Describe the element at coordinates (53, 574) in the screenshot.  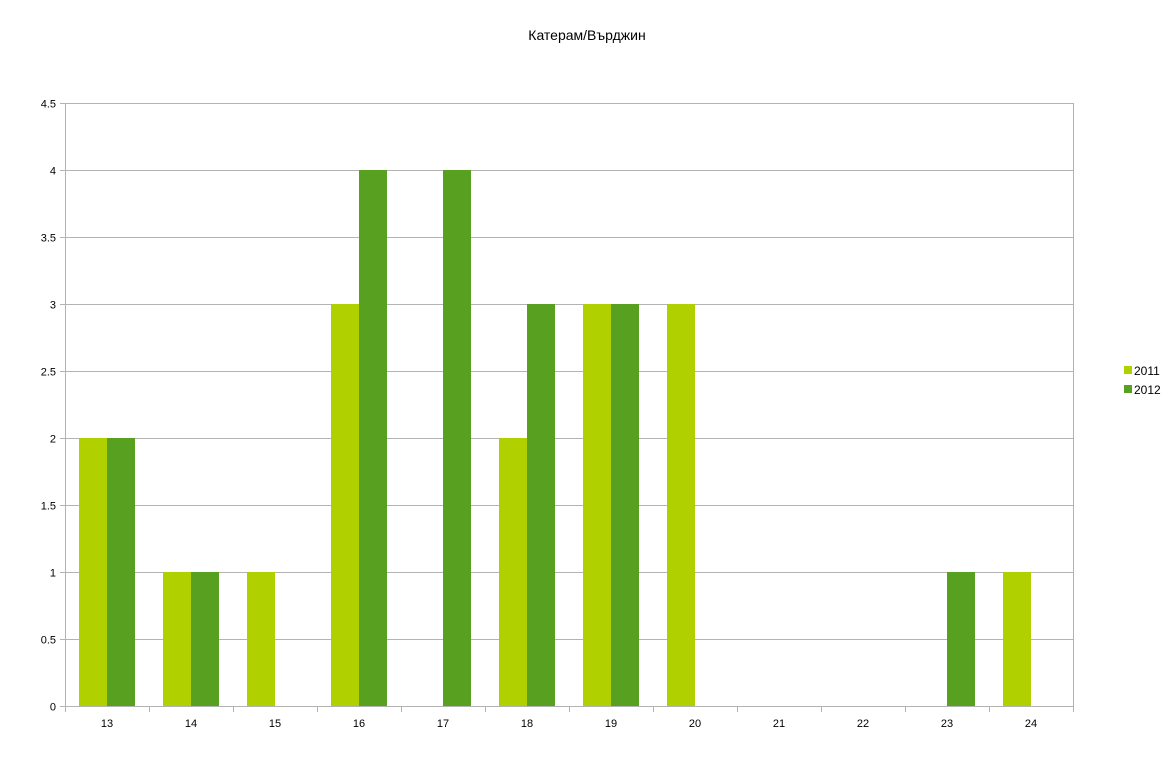
I see `y-tick-label: 1` at that location.